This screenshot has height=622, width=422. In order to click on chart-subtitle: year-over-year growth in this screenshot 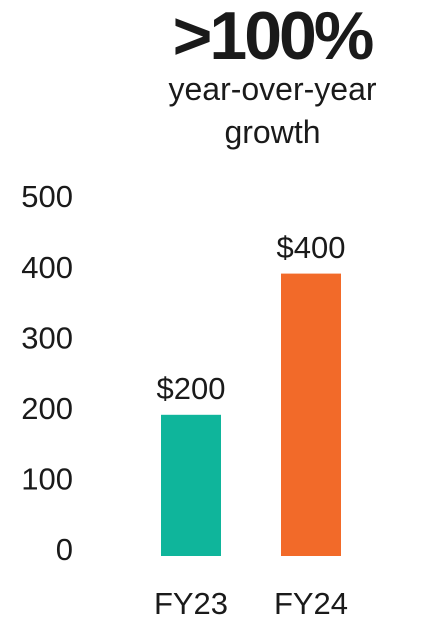, I will do `click(272, 110)`.